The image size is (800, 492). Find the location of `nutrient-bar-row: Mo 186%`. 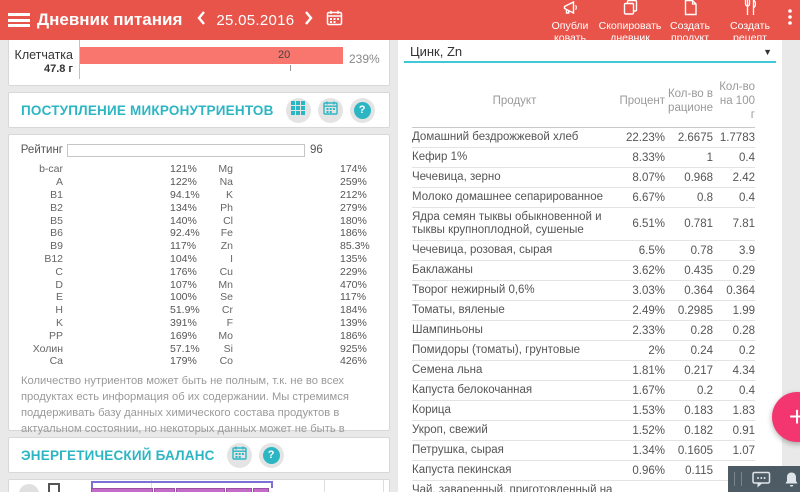

nutrient-bar-row: Mo 186% is located at coordinates (294, 335).